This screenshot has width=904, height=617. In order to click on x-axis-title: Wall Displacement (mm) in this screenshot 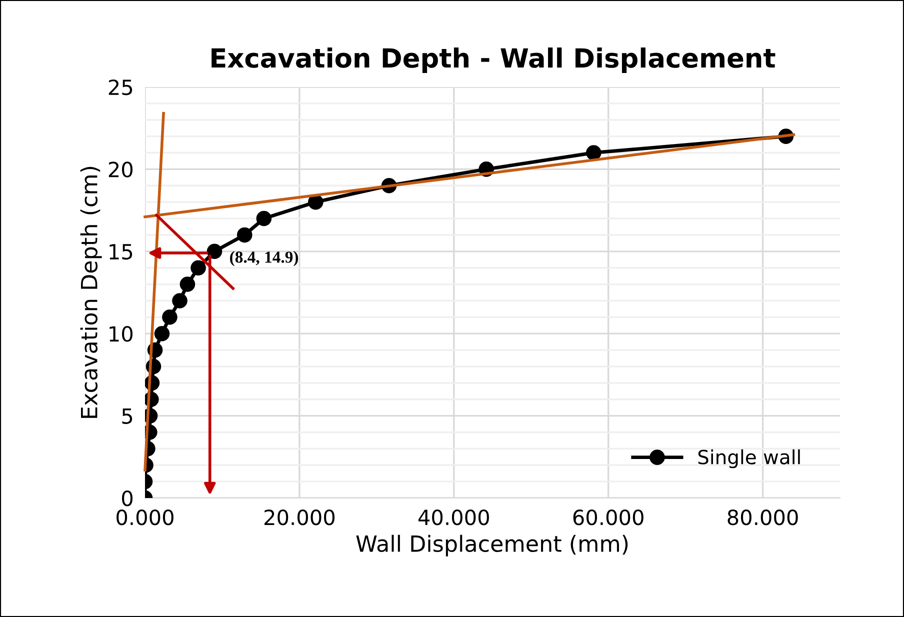, I will do `click(492, 545)`.